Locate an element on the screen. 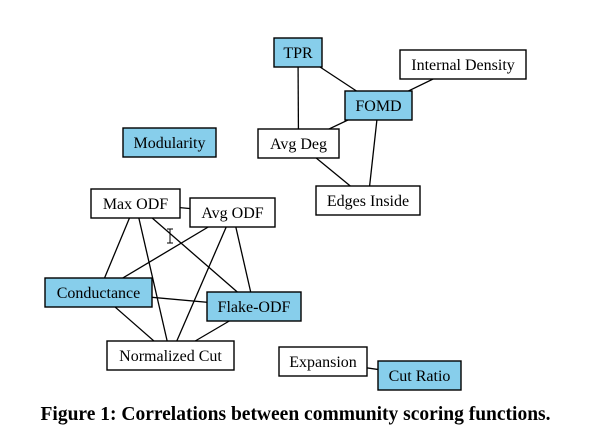 Image resolution: width=591 pixels, height=439 pixels. node-label-edges-inside: Edges Inside is located at coordinates (368, 201).